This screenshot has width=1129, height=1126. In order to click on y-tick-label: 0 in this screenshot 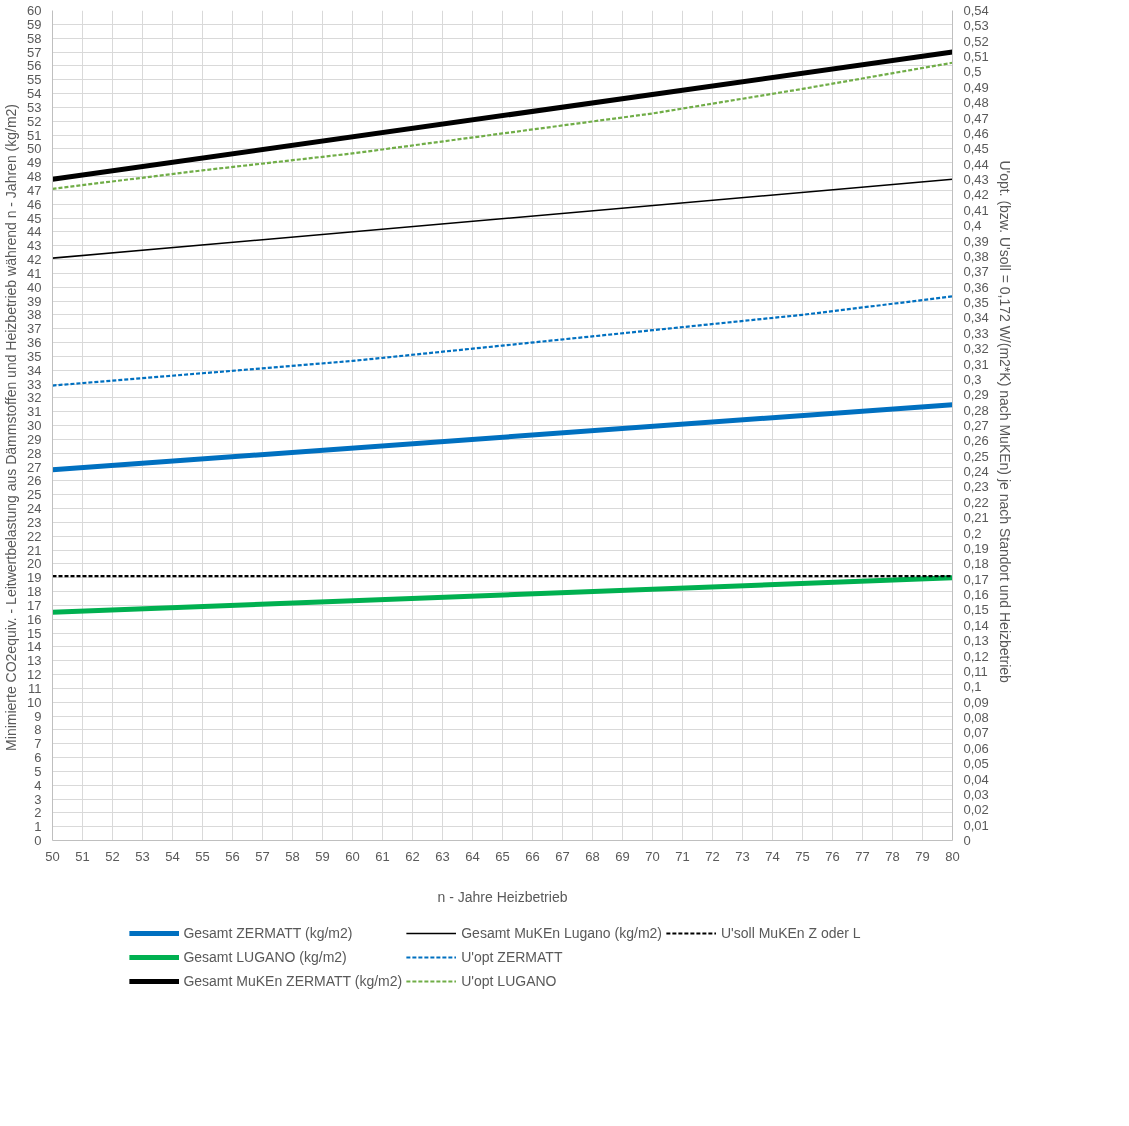, I will do `click(38, 840)`.